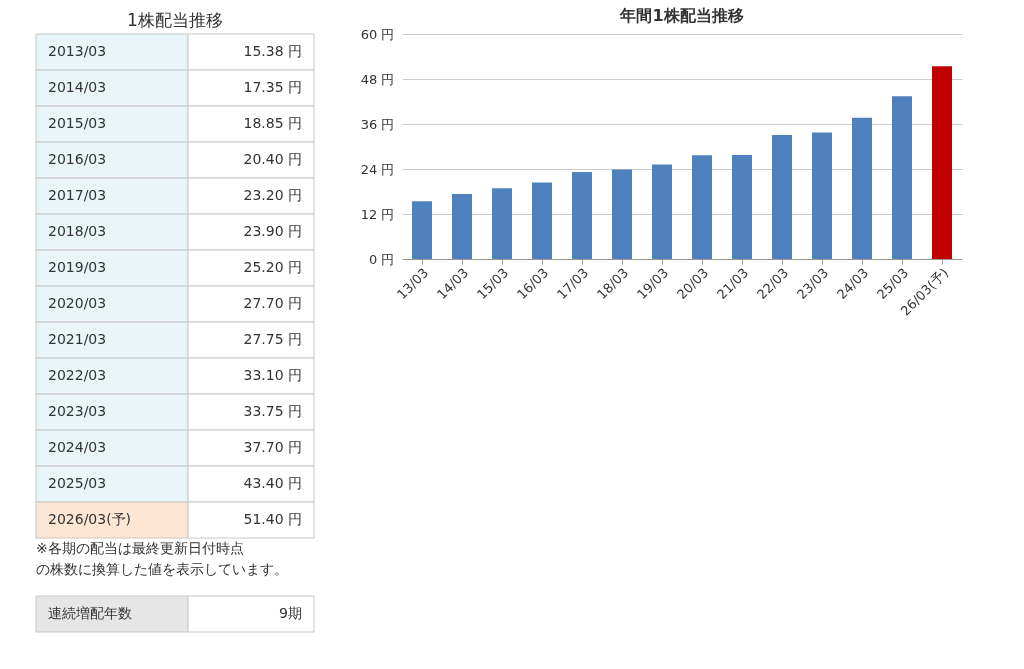 Image resolution: width=1024 pixels, height=669 pixels. I want to click on text: 23.90 円, so click(272, 231).